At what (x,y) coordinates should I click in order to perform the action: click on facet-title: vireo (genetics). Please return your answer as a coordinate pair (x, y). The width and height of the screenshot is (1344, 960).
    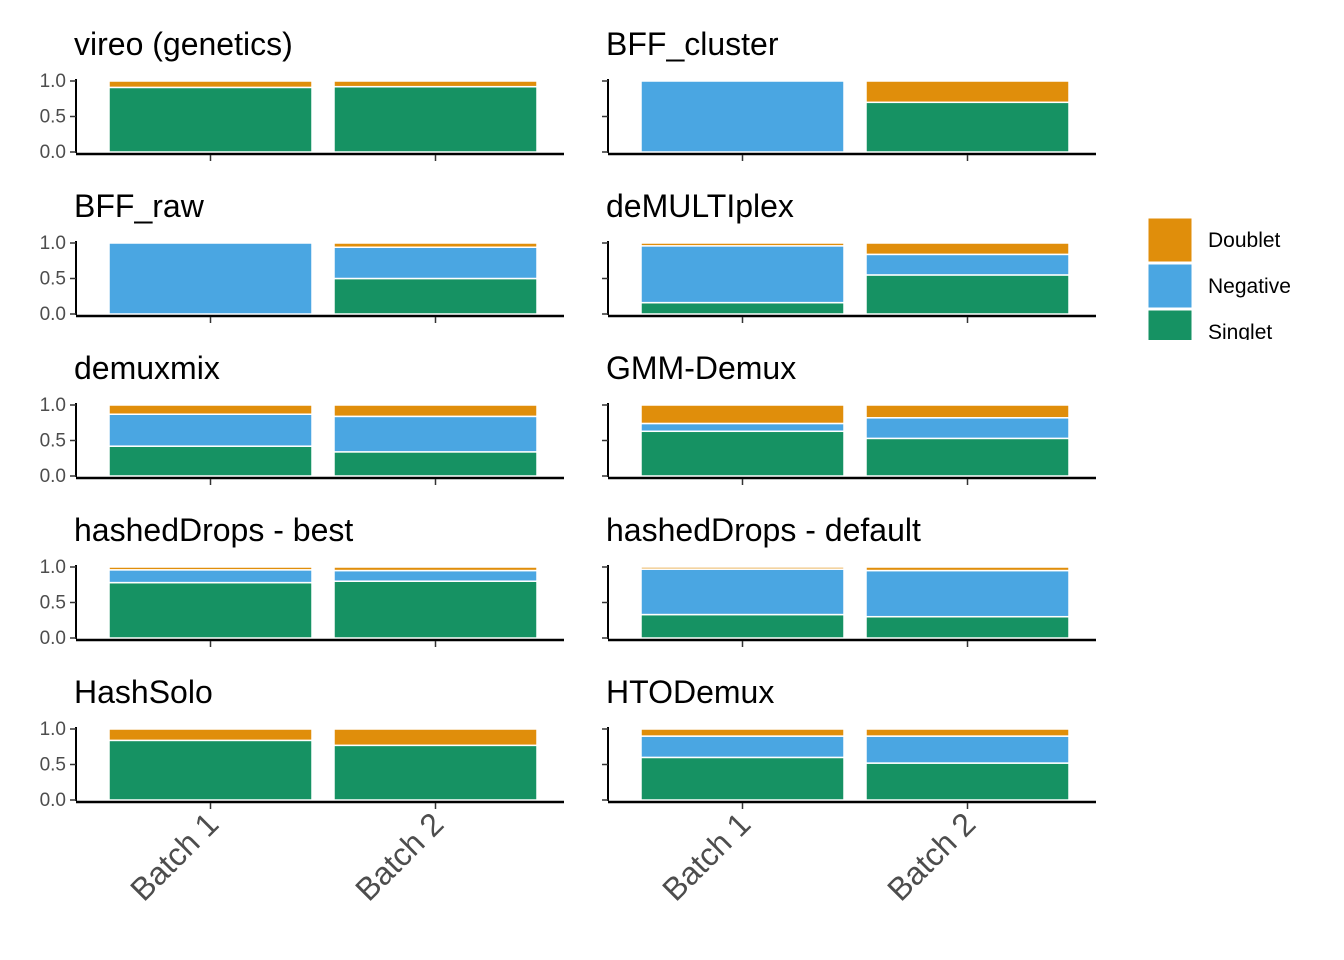
    Looking at the image, I should click on (183, 44).